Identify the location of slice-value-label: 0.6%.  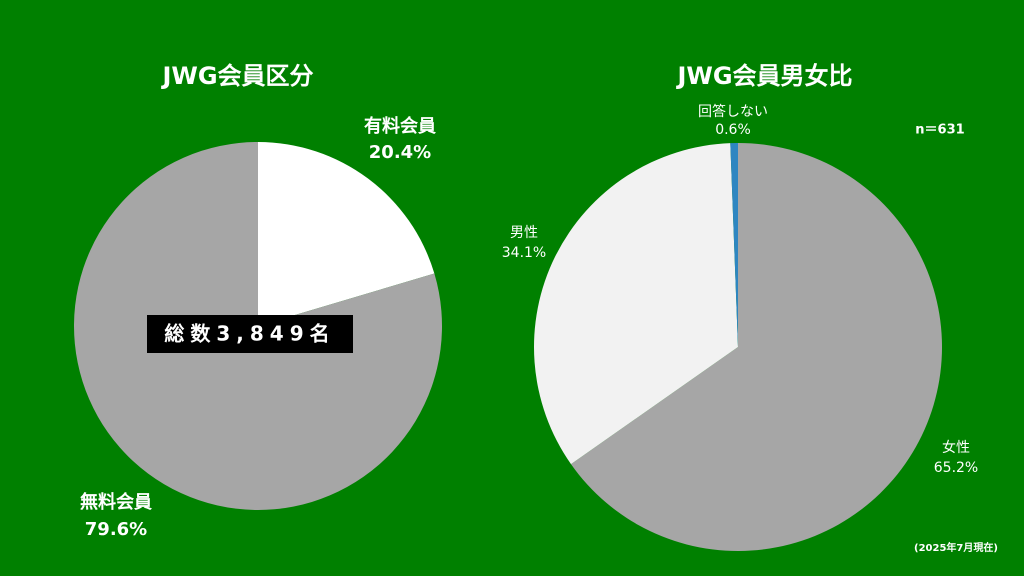
(733, 130).